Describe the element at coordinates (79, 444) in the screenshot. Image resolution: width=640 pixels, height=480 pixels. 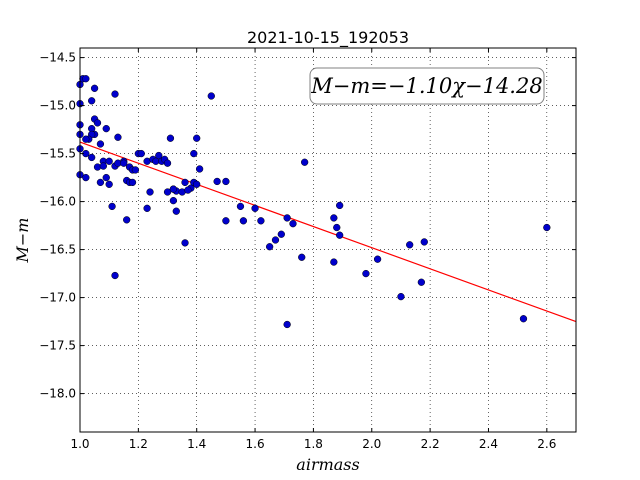
I see `x-tick-label: 1.0` at that location.